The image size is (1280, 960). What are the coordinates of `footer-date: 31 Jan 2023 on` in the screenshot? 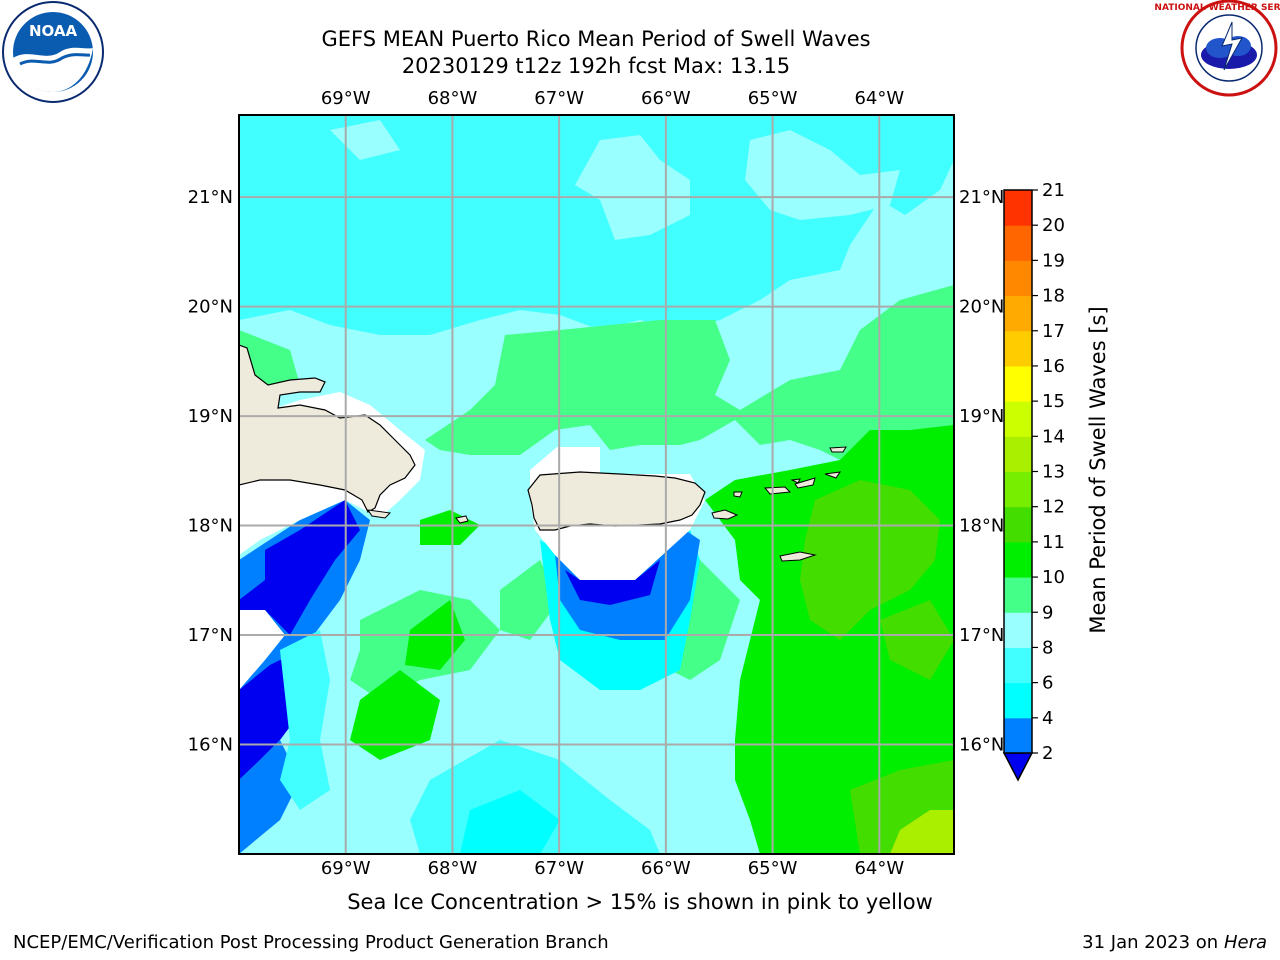 It's located at (1153, 942).